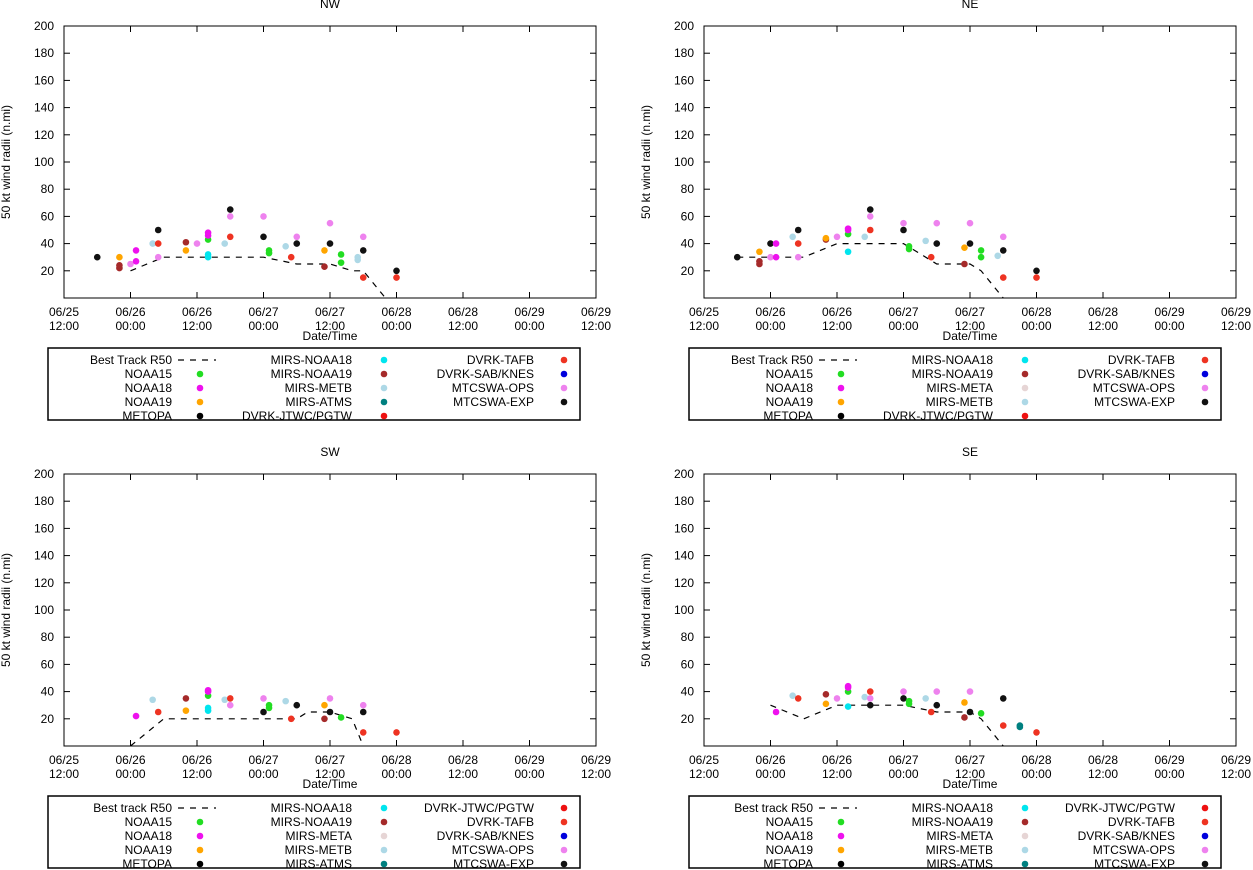  I want to click on legend-label: Best track R50, so click(132, 808).